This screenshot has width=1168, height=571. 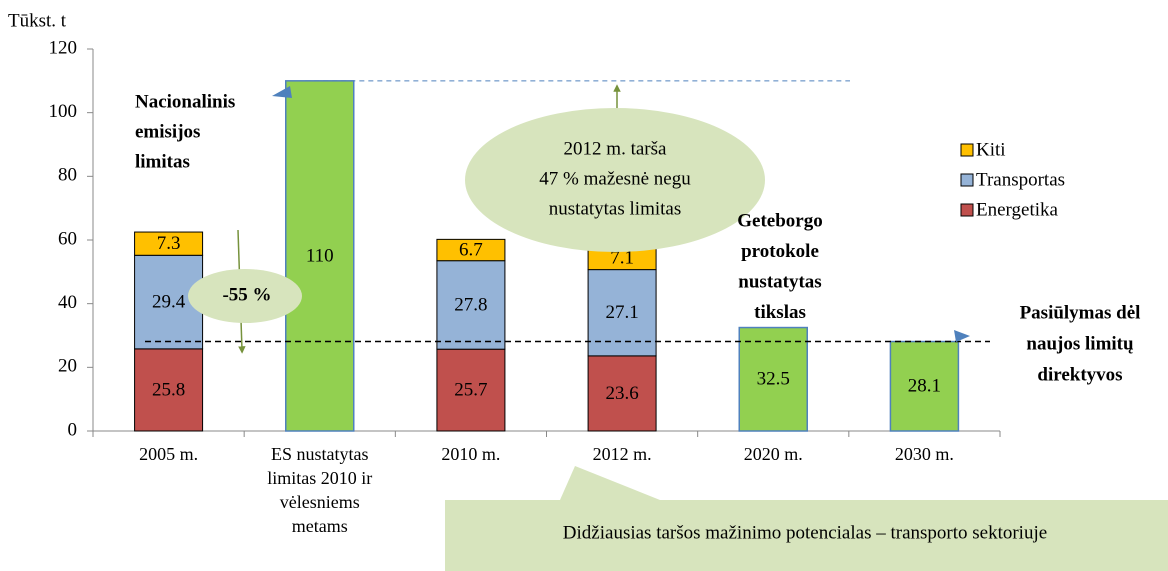 What do you see at coordinates (924, 454) in the screenshot?
I see `x-tick-label: 2030 m.` at bounding box center [924, 454].